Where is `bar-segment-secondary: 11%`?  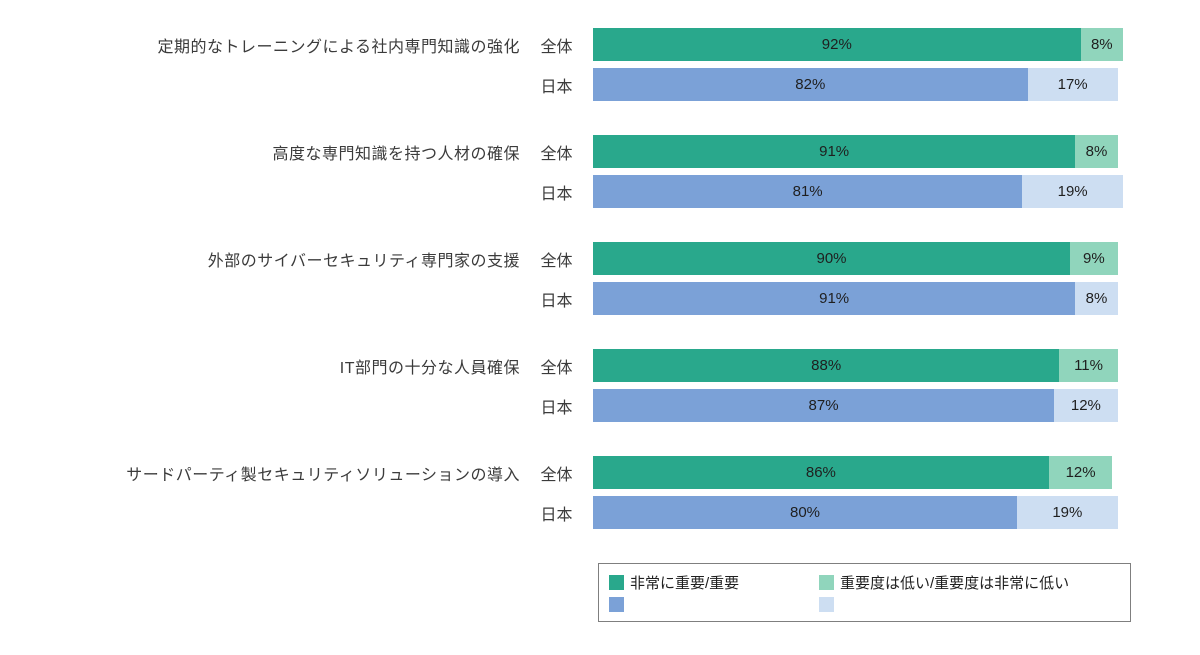 bar-segment-secondary: 11% is located at coordinates (1088, 365).